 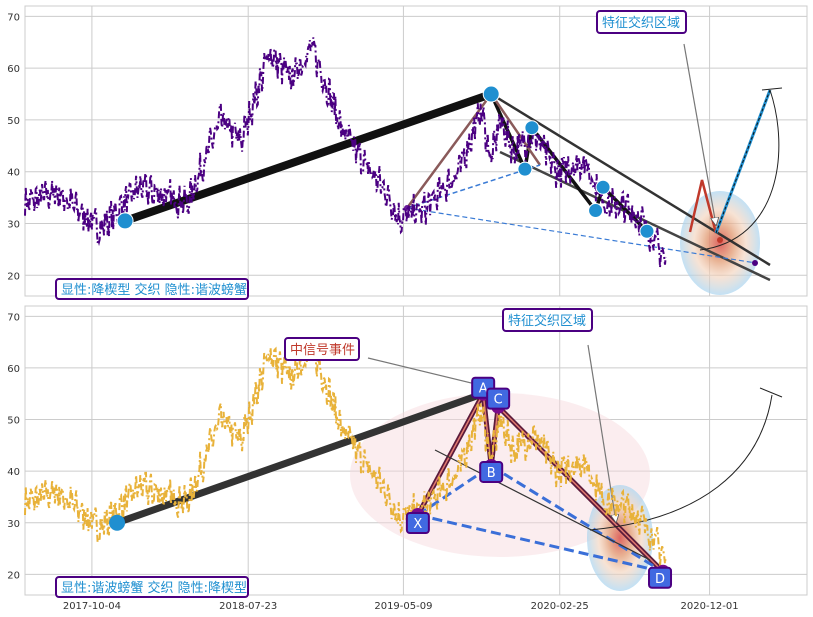 What do you see at coordinates (92, 606) in the screenshot?
I see `x-tick-label: 2017-10-04` at bounding box center [92, 606].